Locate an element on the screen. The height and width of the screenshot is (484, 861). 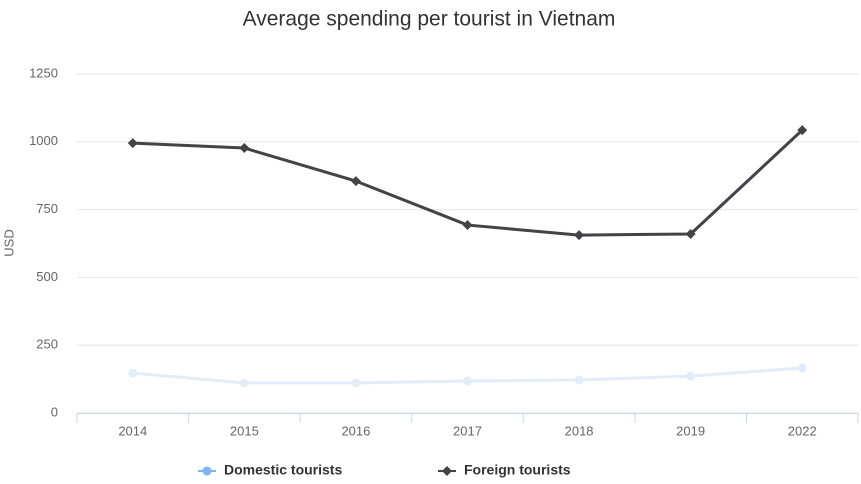
y-tick-label: 500 is located at coordinates (47, 276).